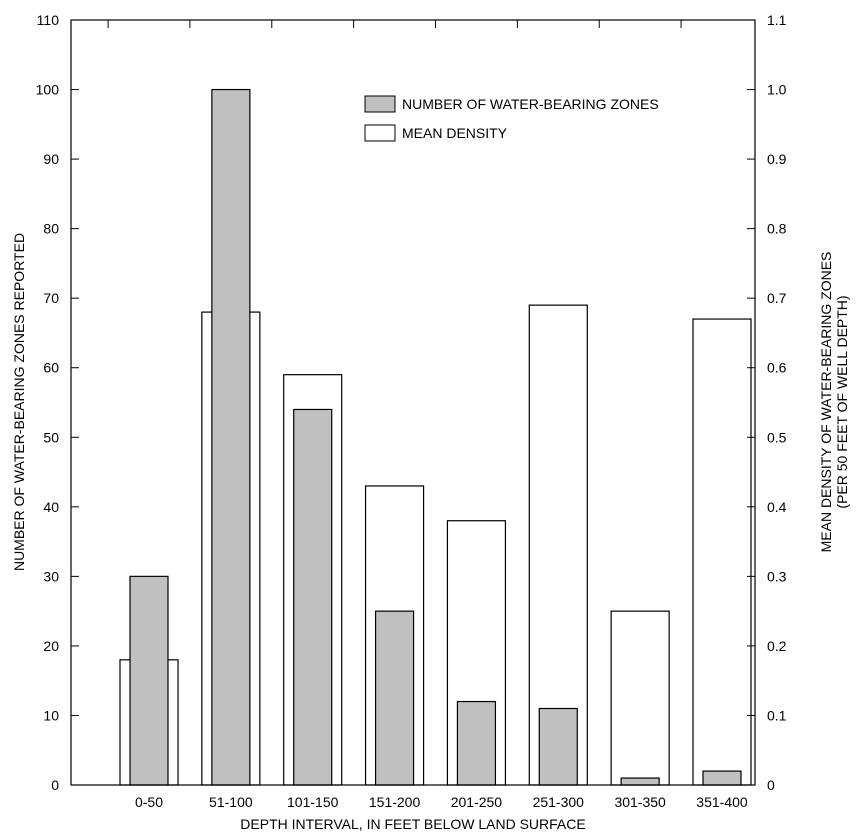 The height and width of the screenshot is (832, 858). What do you see at coordinates (559, 802) in the screenshot?
I see `x-tick-label-251-300: 251-300` at bounding box center [559, 802].